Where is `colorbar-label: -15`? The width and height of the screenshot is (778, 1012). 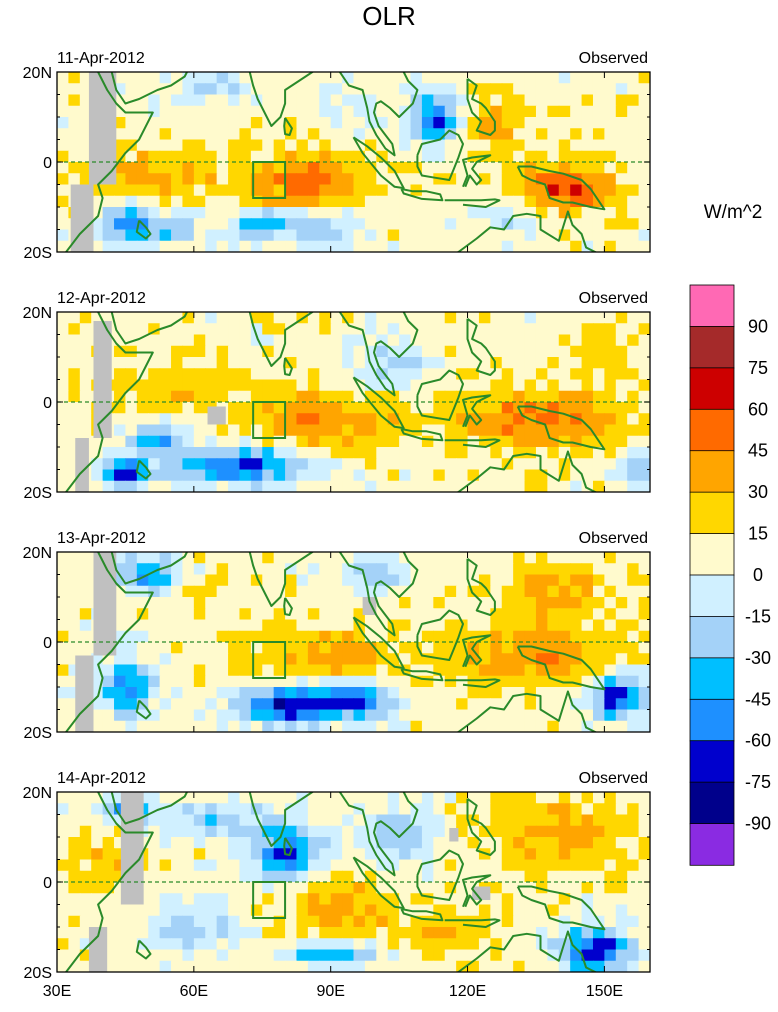
colorbar-label: -15 is located at coordinates (758, 616).